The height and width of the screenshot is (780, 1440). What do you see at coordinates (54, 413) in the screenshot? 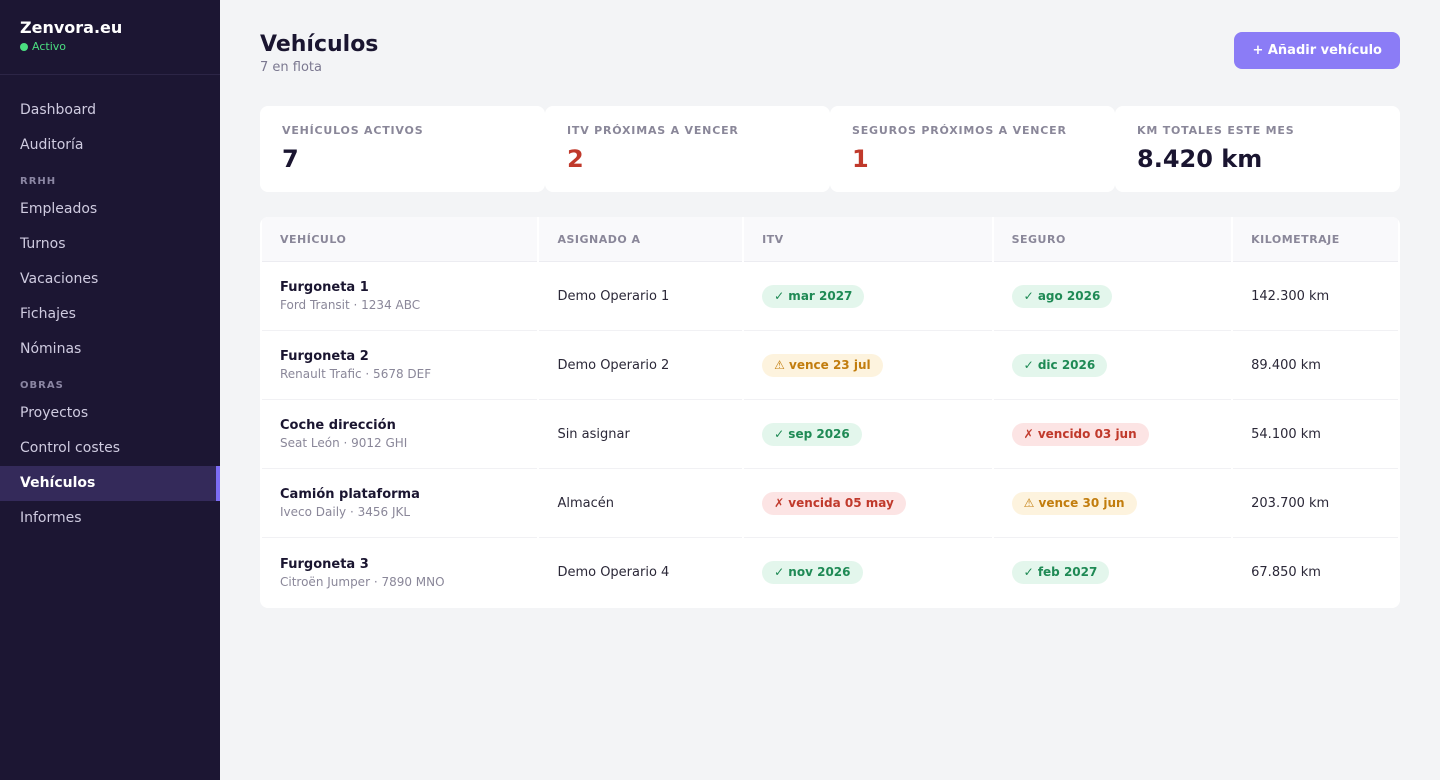
I see `sidebar-item-proyectos: Proyectos` at bounding box center [54, 413].